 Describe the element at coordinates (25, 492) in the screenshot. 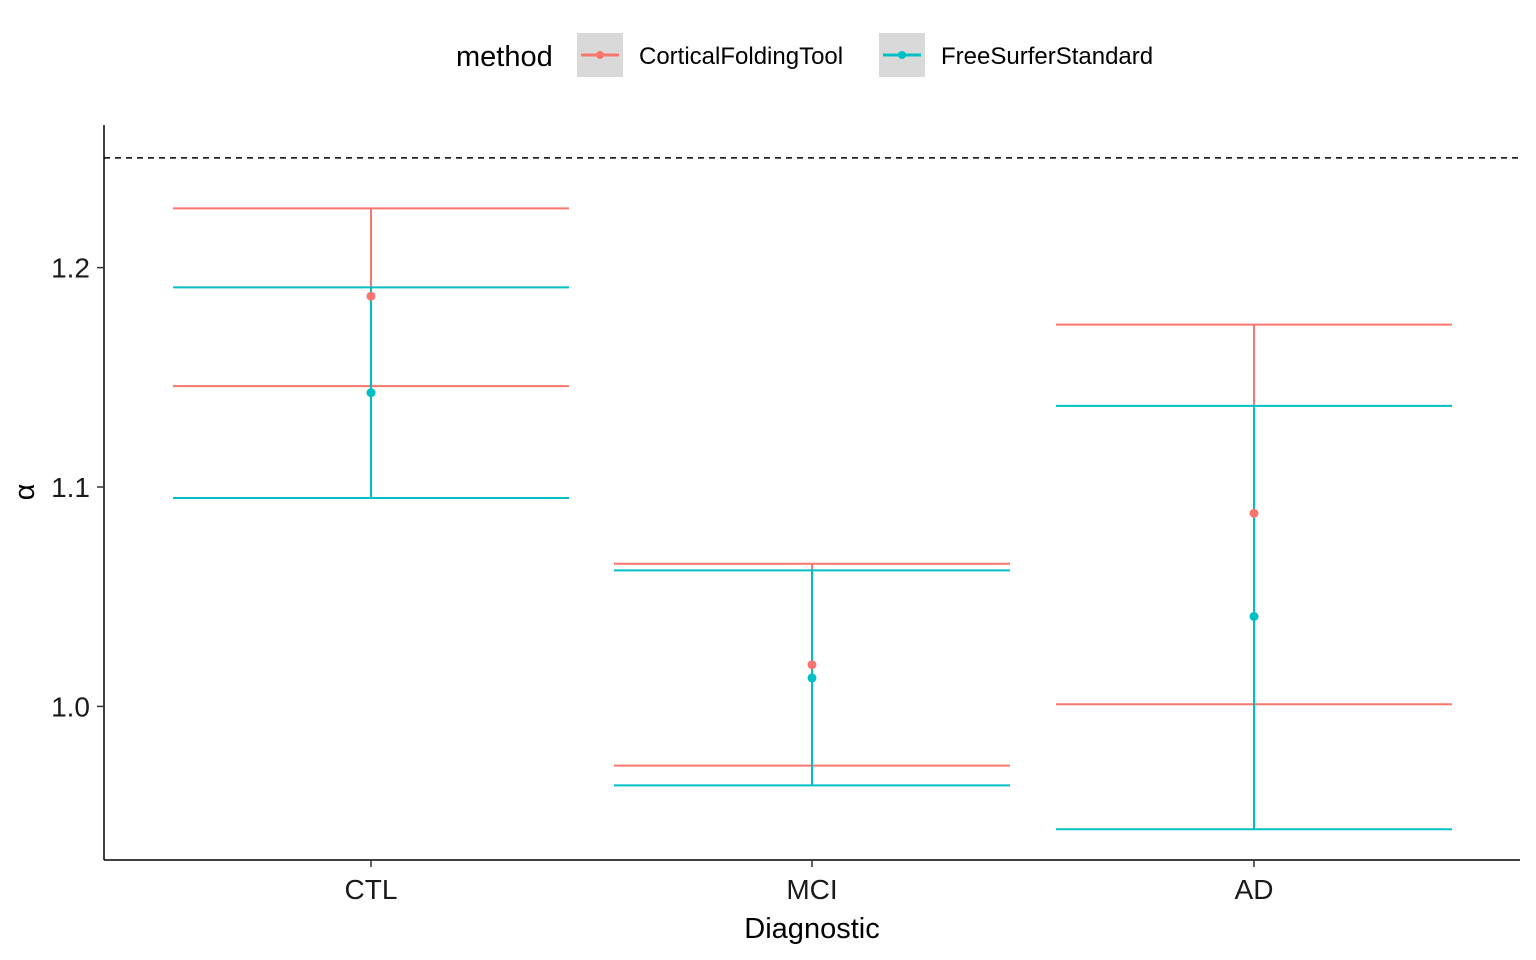

I see `y-axis-title: α` at that location.